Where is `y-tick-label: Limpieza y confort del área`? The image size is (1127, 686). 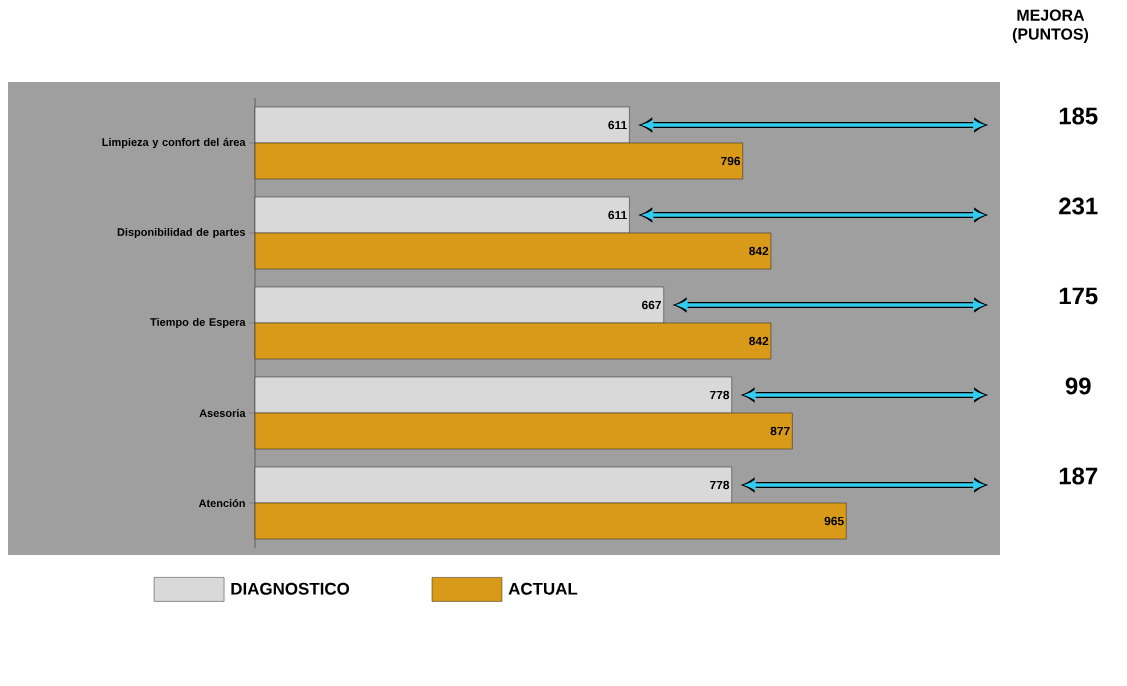
y-tick-label: Limpieza y confort del área is located at coordinates (174, 143).